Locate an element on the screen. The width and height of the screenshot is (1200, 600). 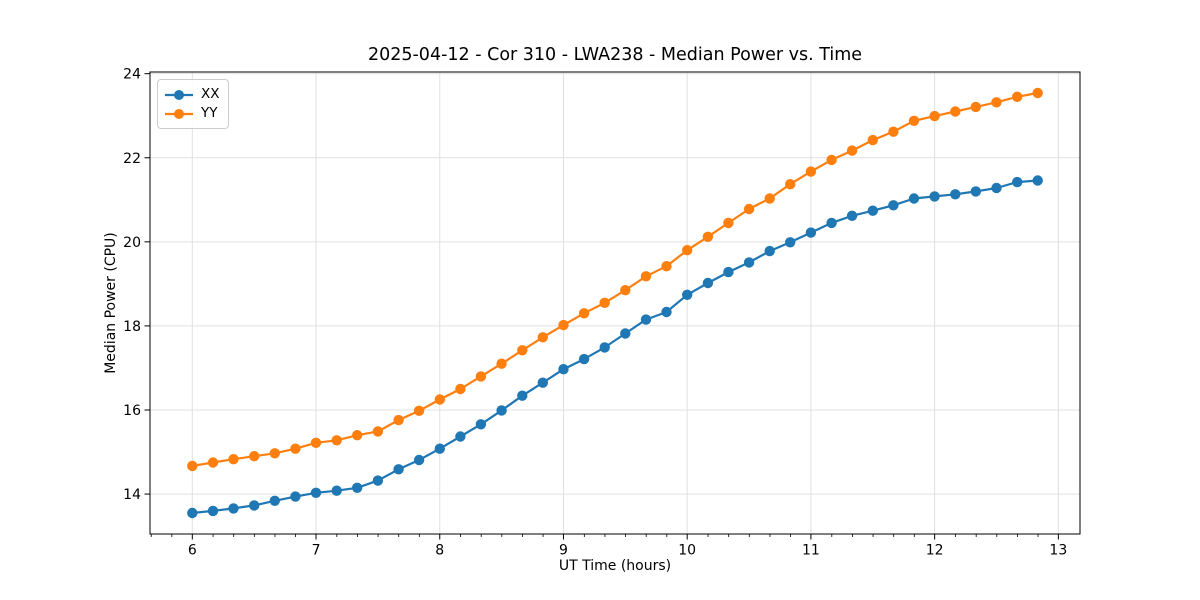
y-tick-label: 18 is located at coordinates (132, 327).